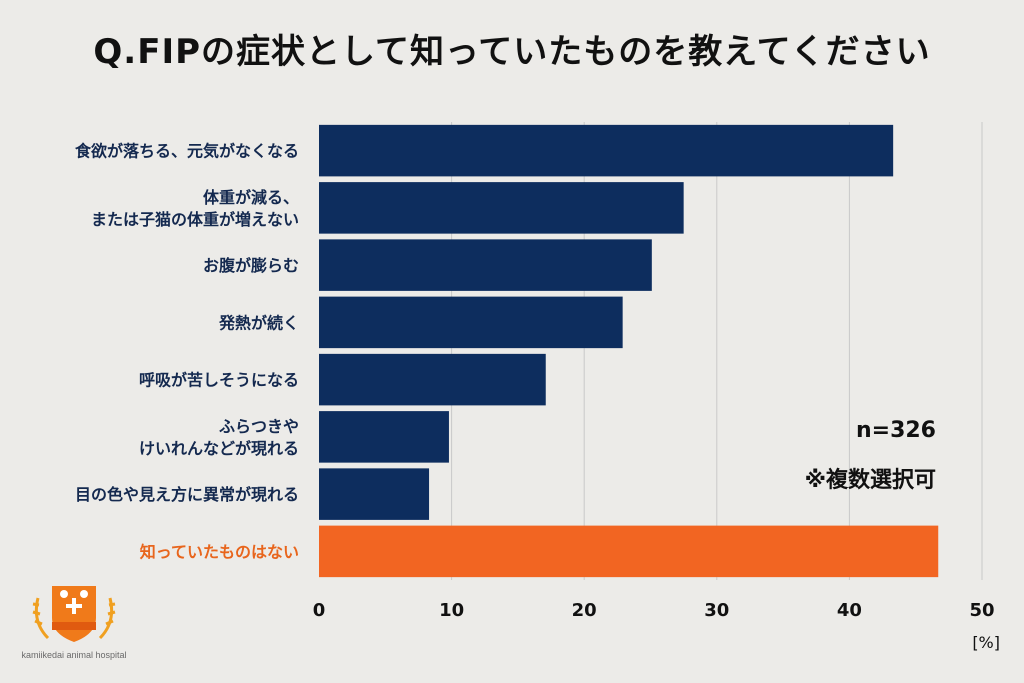 The image size is (1024, 683). I want to click on sample-size-note: n=326, so click(895, 430).